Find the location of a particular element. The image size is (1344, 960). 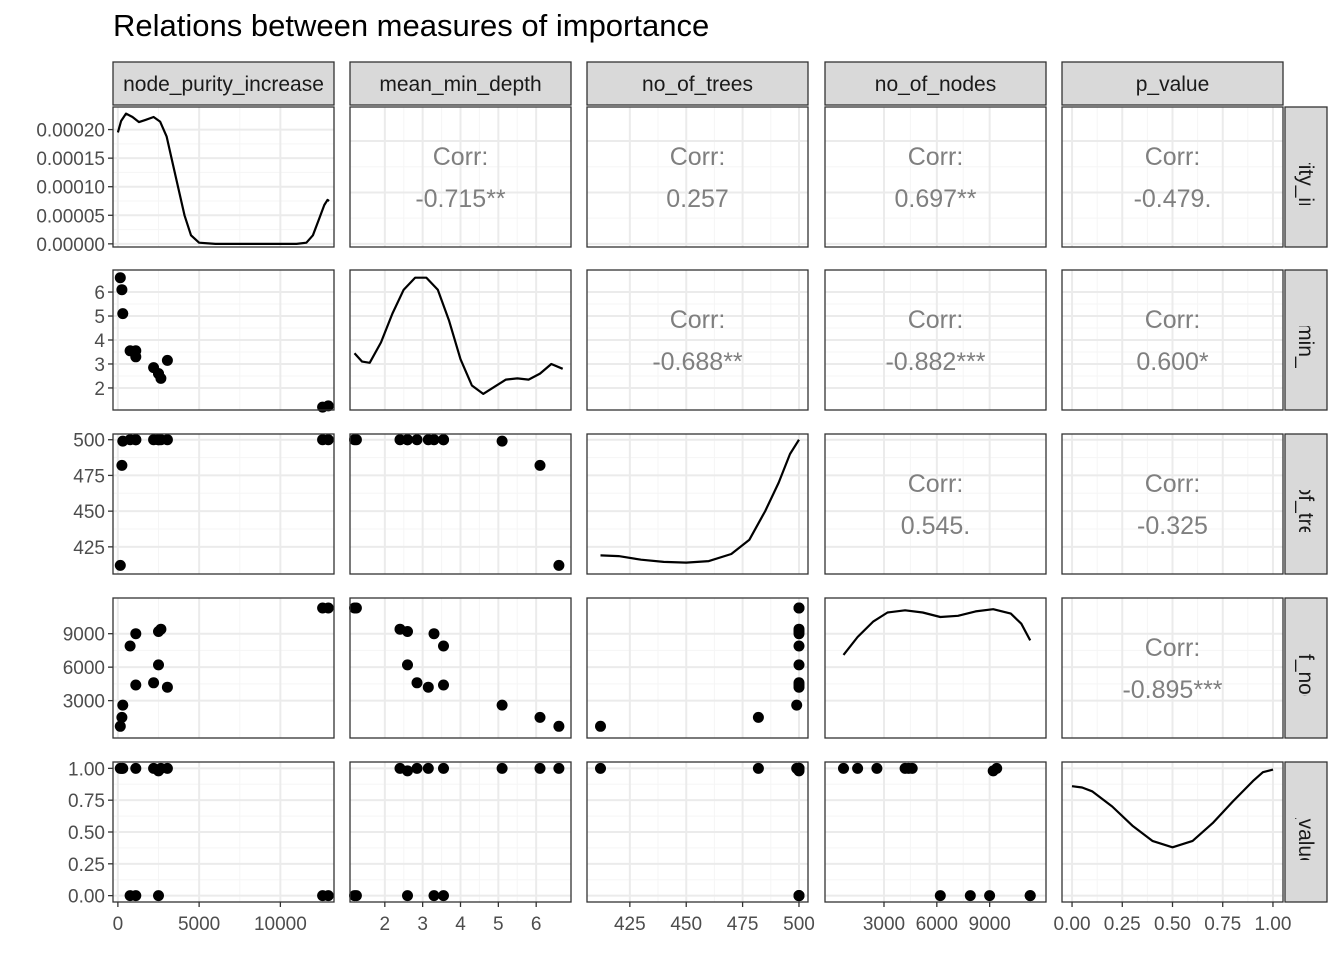

row-strip-mean_min_depth: ean_min_dep is located at coordinates (1306, 340).